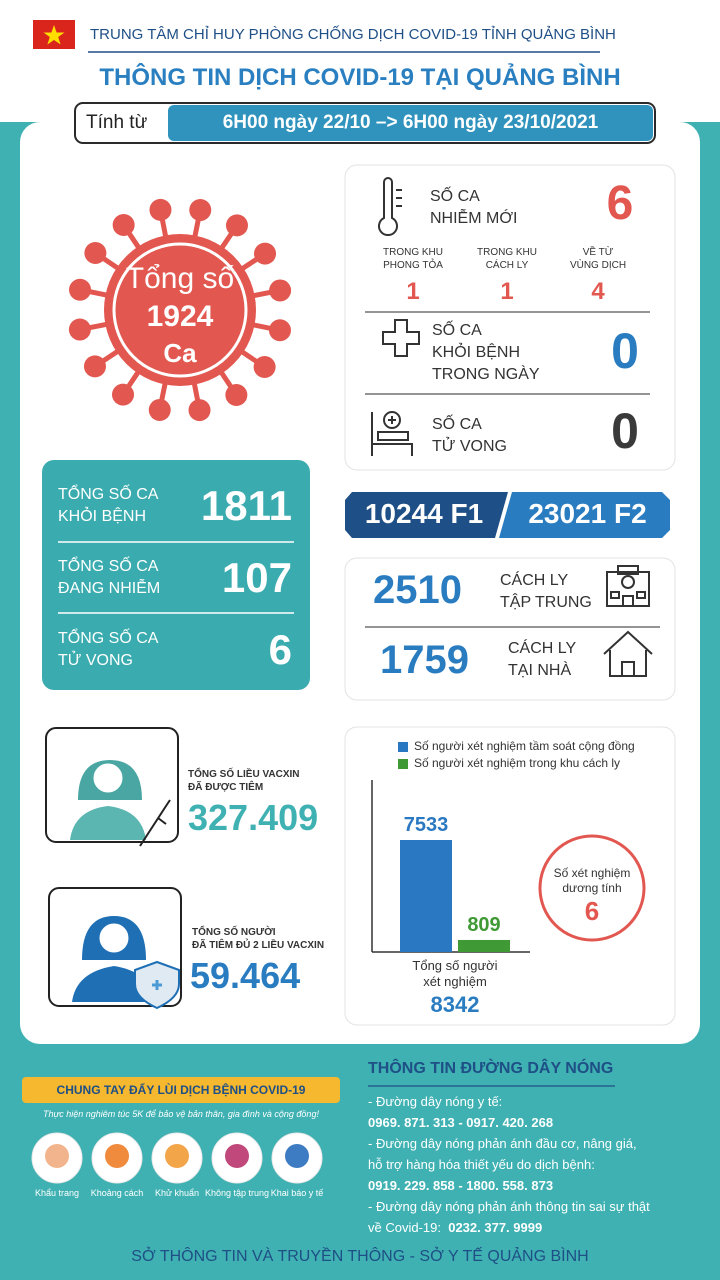  What do you see at coordinates (628, 586) in the screenshot?
I see `hospital-icon` at bounding box center [628, 586].